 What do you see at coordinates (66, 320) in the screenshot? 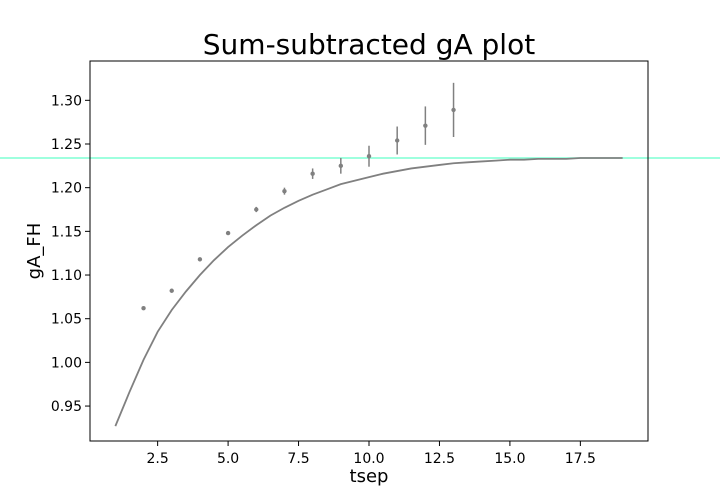
I see `y-tick-label: 1.05` at bounding box center [66, 320].